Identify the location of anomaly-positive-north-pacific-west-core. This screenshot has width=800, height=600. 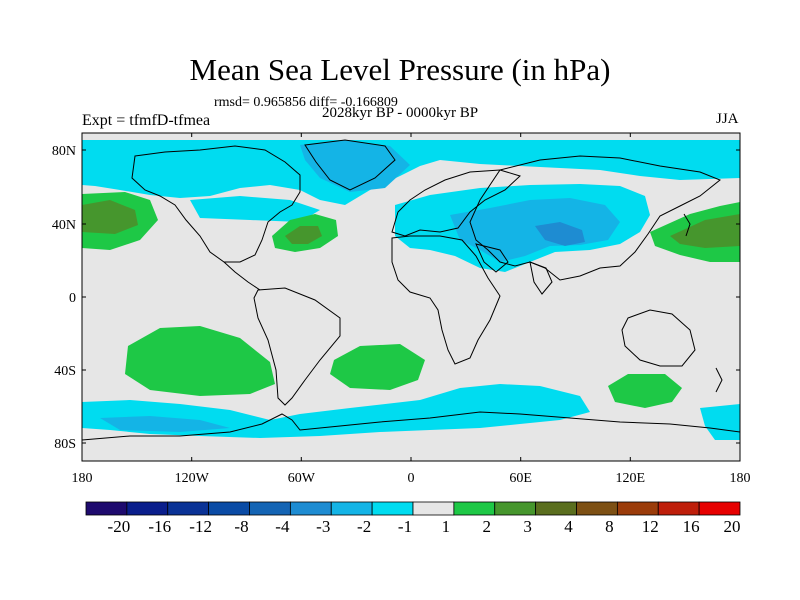
(110, 217).